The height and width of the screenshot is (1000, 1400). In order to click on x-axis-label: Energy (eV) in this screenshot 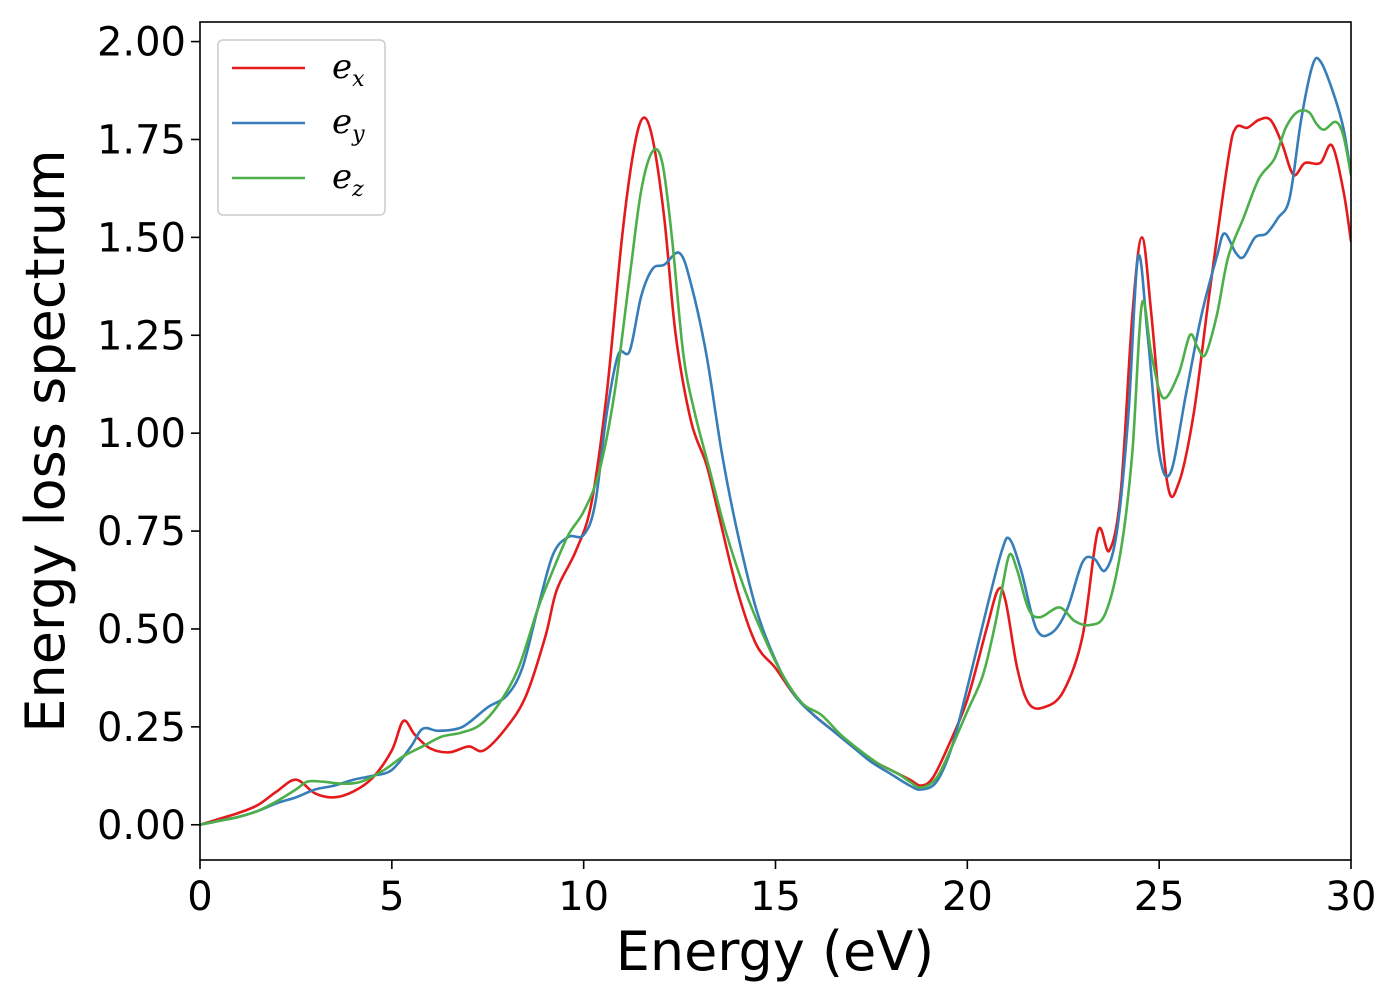, I will do `click(775, 951)`.